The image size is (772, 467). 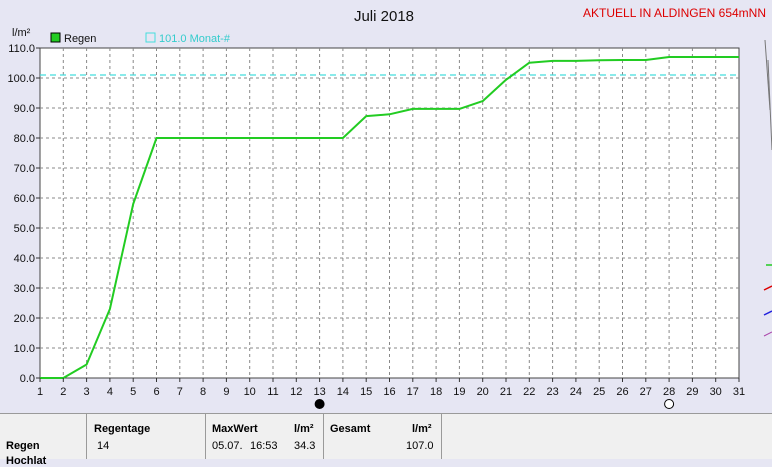 What do you see at coordinates (384, 16) in the screenshot?
I see `chart-title: Juli 2018` at bounding box center [384, 16].